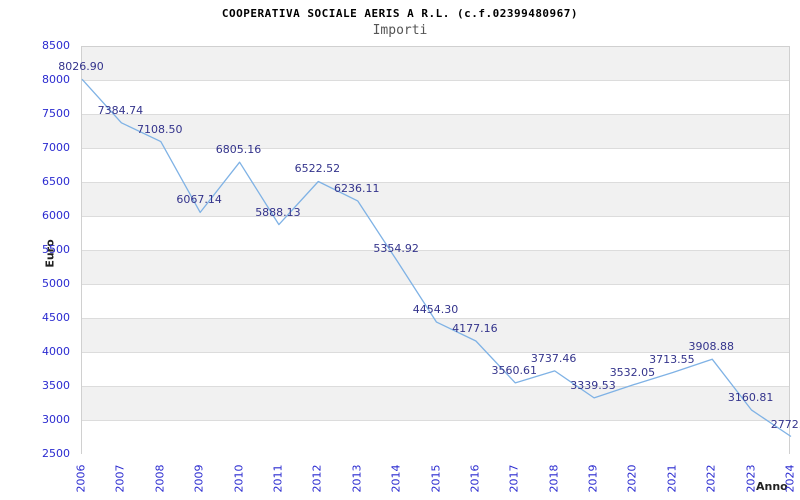  What do you see at coordinates (711, 347) in the screenshot?
I see `data-label: 3908.88` at bounding box center [711, 347].